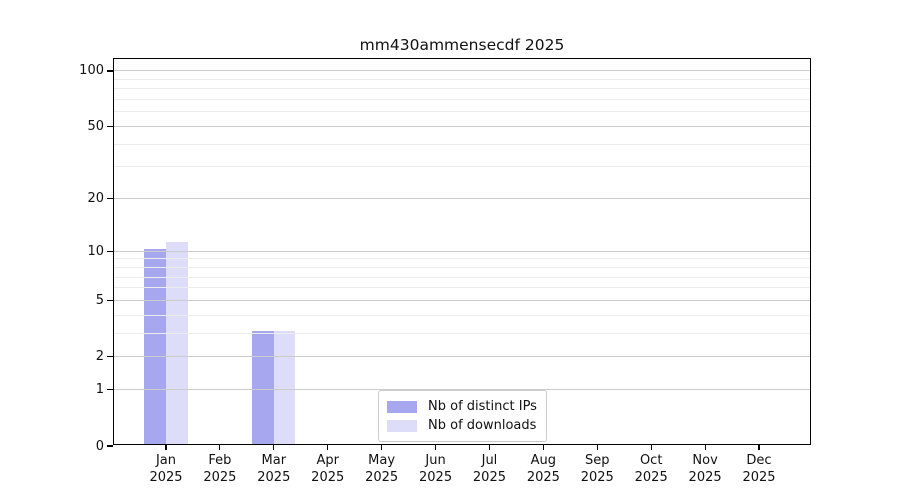 This screenshot has height=500, width=900. What do you see at coordinates (328, 469) in the screenshot?
I see `x-axis-label: Apr 2025` at bounding box center [328, 469].